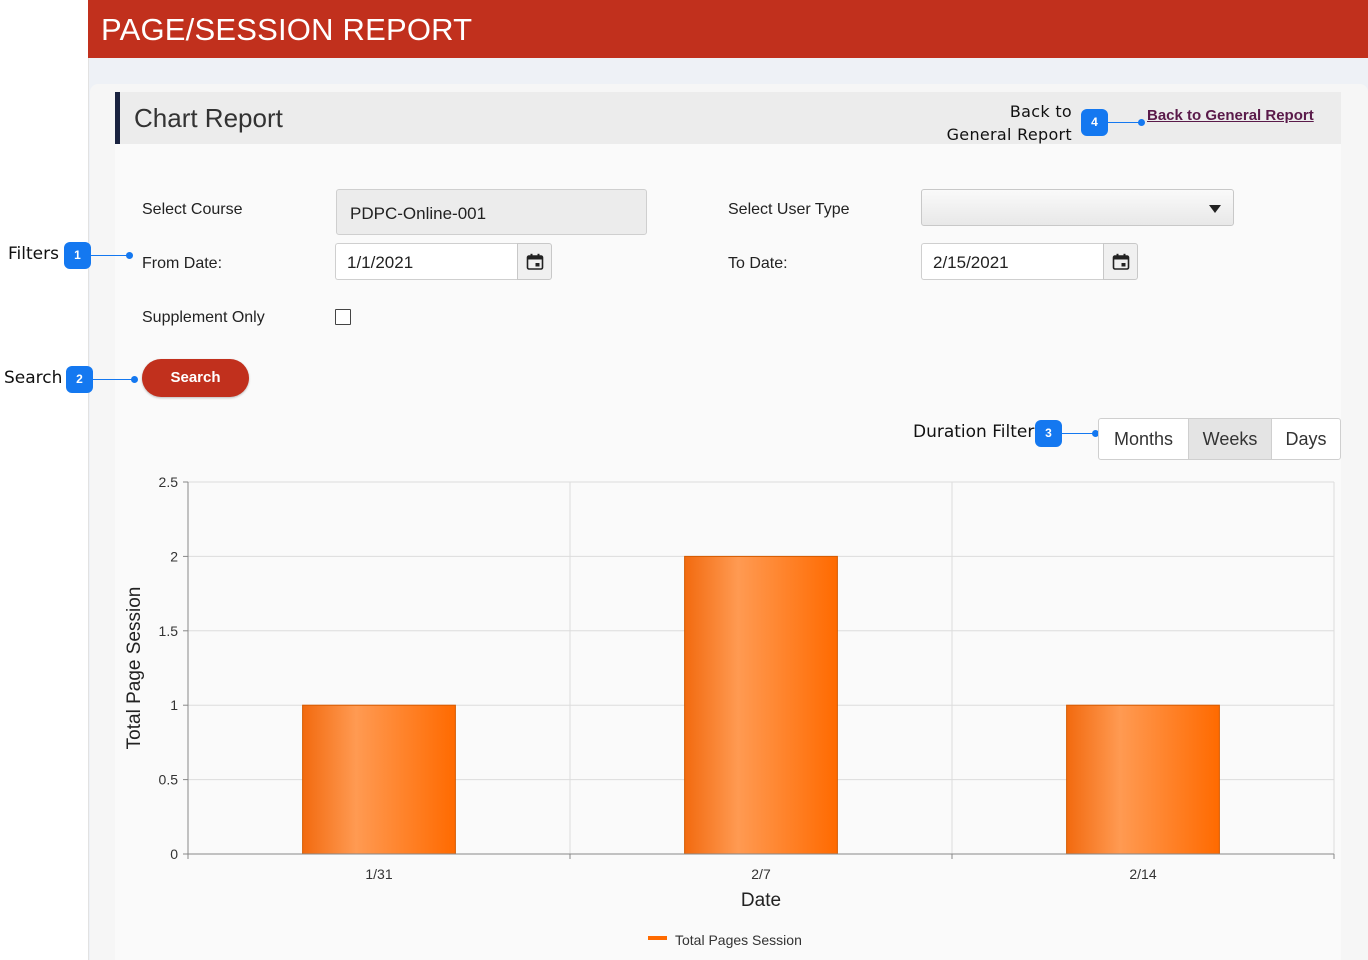 The width and height of the screenshot is (1368, 960). Describe the element at coordinates (491, 212) in the screenshot. I see `course-field: PDPC-Online-001` at that location.